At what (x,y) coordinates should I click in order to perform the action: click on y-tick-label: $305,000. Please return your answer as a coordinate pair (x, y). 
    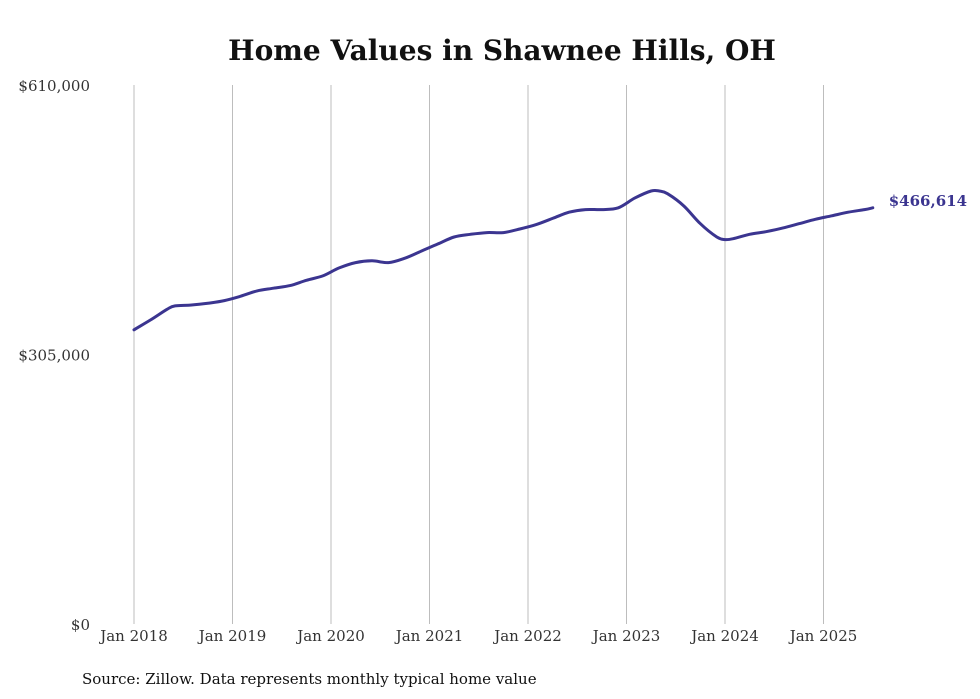
    Looking at the image, I should click on (54, 356).